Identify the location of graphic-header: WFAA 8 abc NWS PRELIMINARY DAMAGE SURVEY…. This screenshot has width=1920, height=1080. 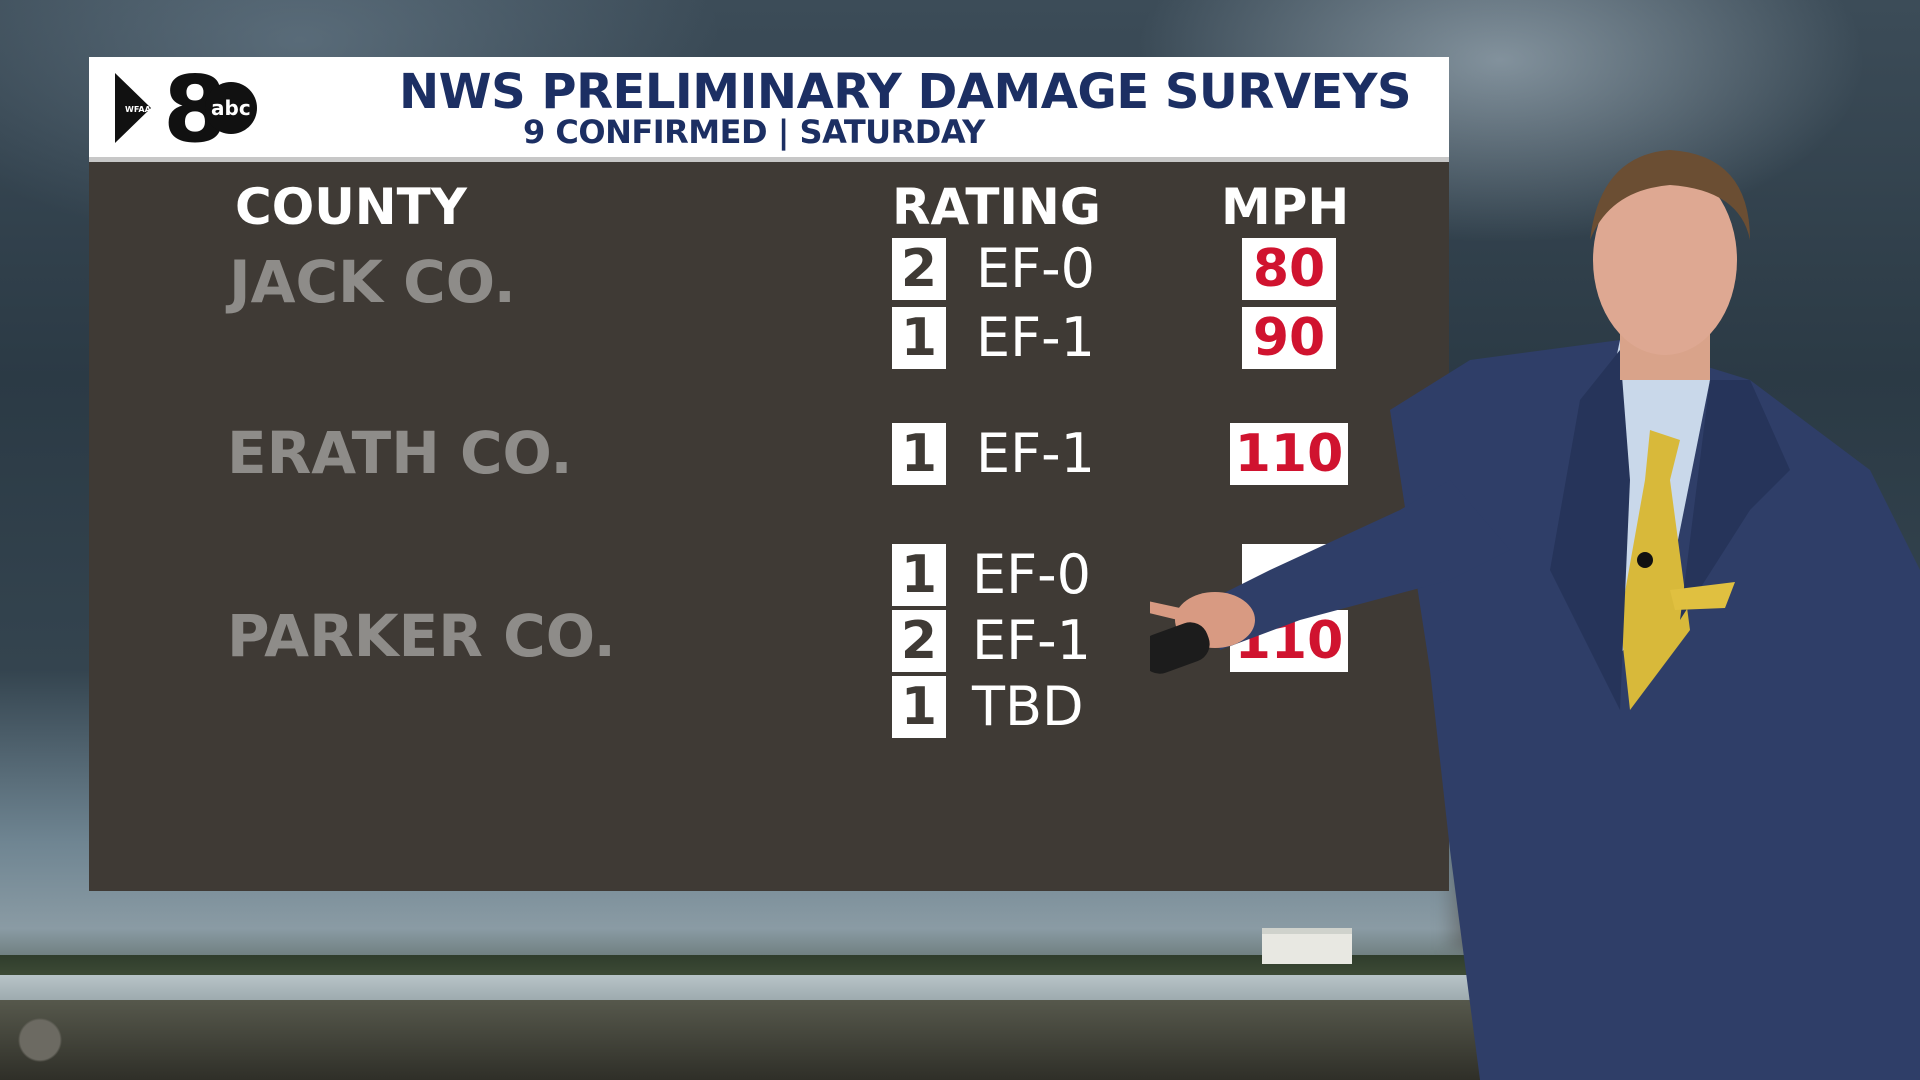
(769, 109).